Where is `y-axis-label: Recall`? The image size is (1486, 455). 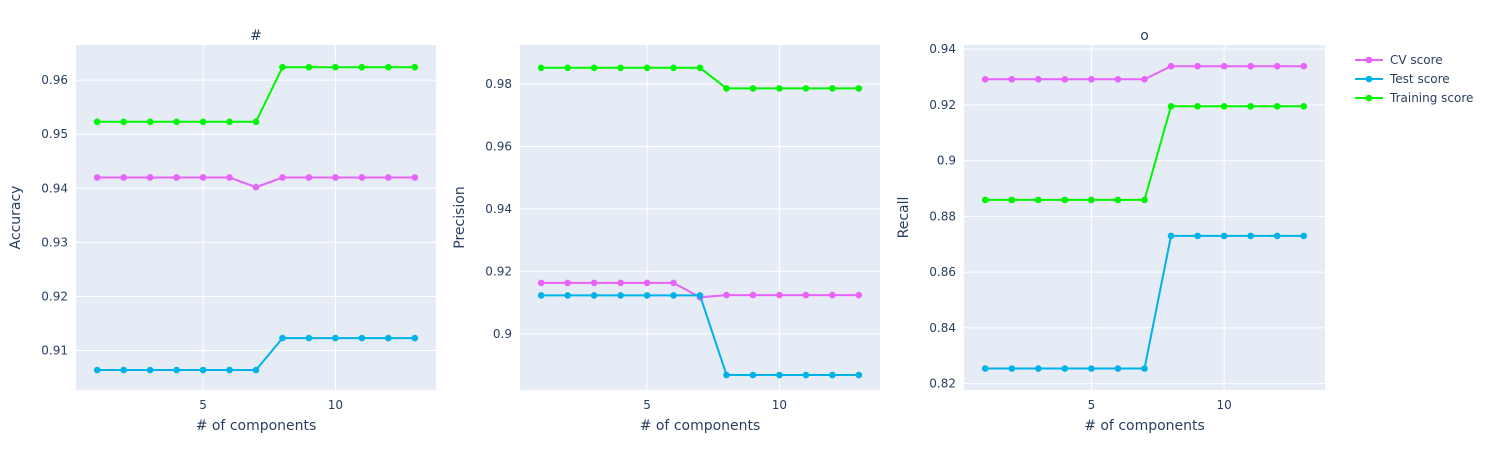 y-axis-label: Recall is located at coordinates (904, 218).